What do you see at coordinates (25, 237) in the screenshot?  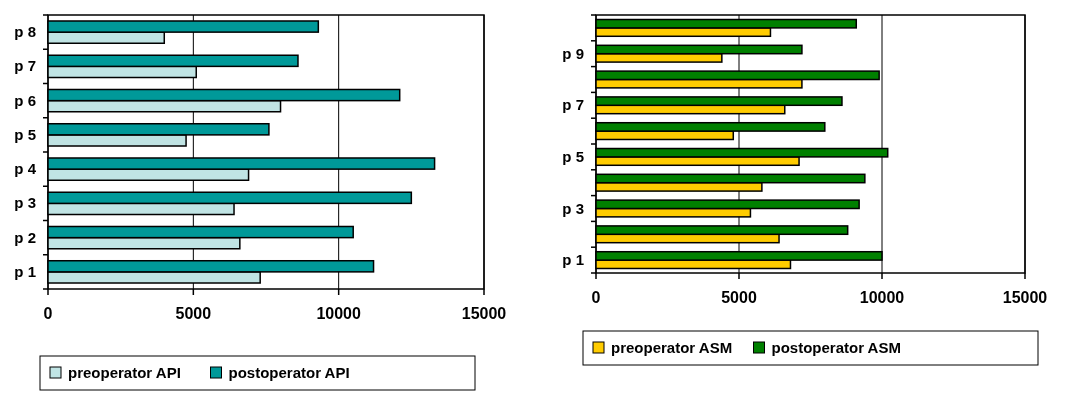 I see `y-tick-label: p 2` at bounding box center [25, 237].